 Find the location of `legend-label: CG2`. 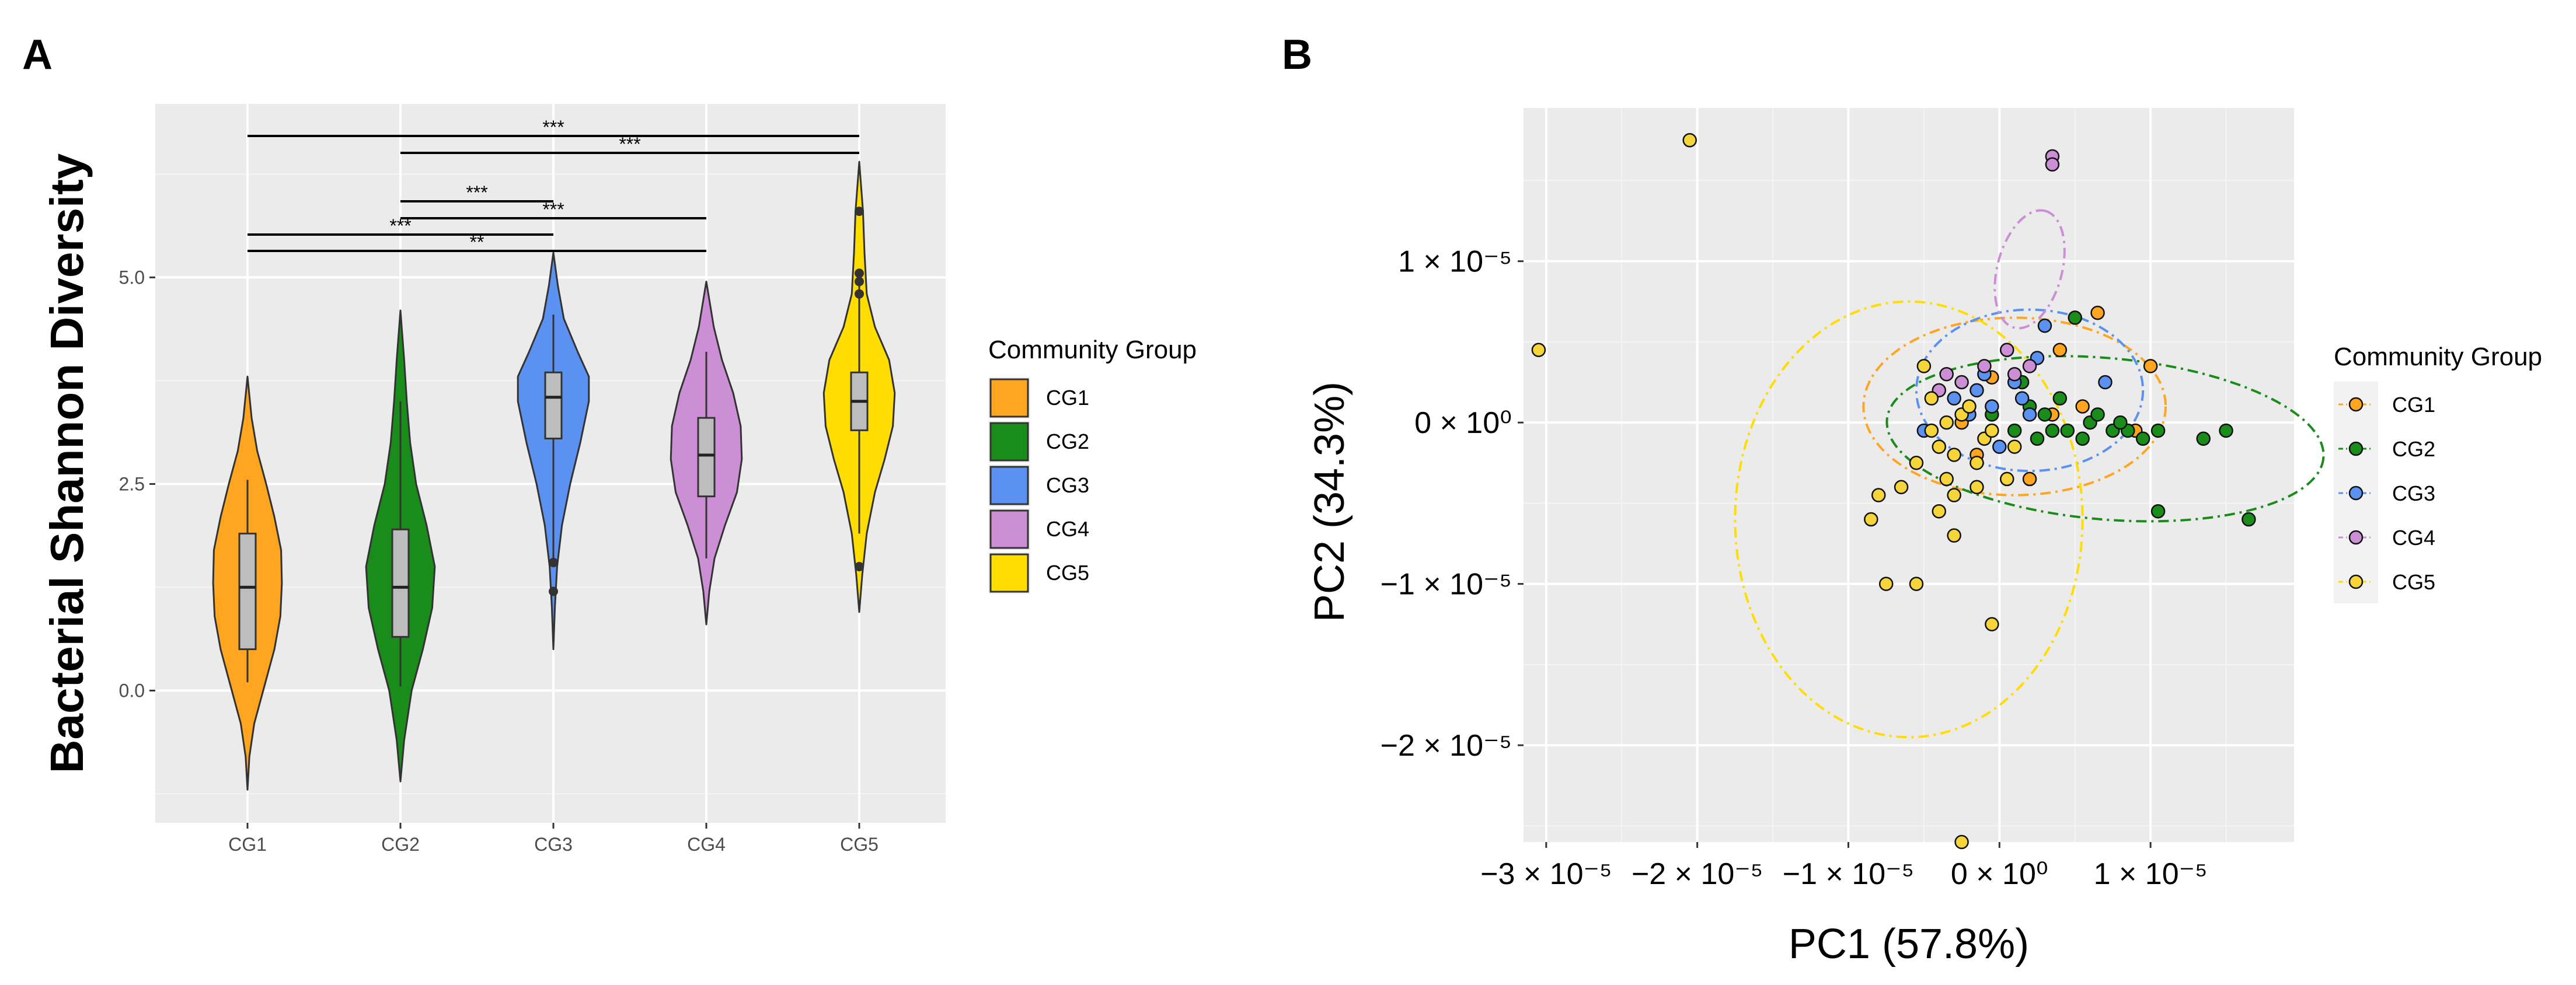

legend-label: CG2 is located at coordinates (2413, 449).